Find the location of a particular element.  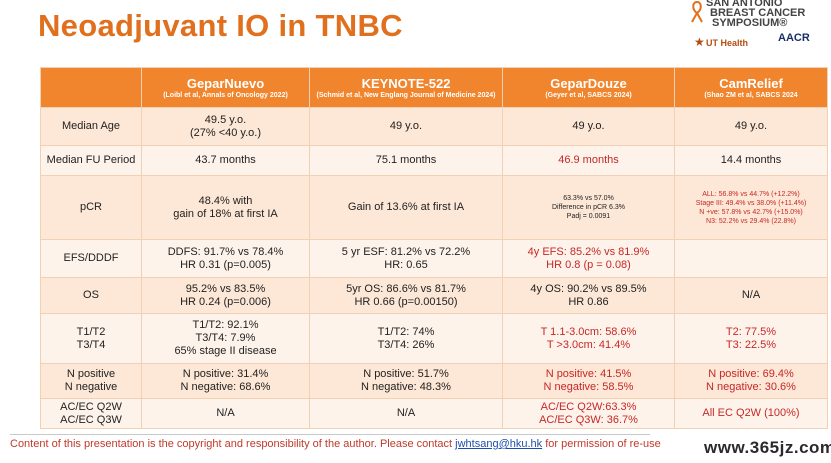

cell-gepar-nuevo: 49.5 y.o. (27% <40 y.o.) is located at coordinates (225, 126).